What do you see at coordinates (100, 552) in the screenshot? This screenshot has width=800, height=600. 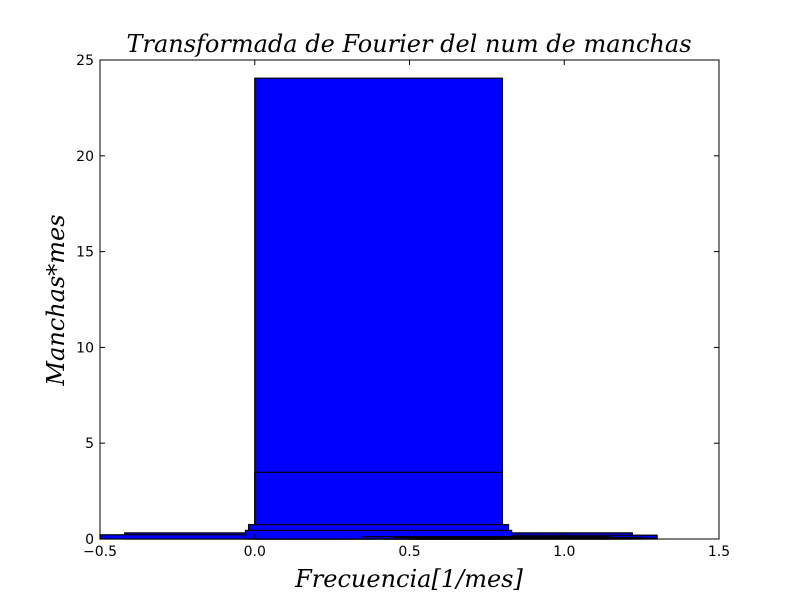 I see `x-tick-label: −0.5` at bounding box center [100, 552].